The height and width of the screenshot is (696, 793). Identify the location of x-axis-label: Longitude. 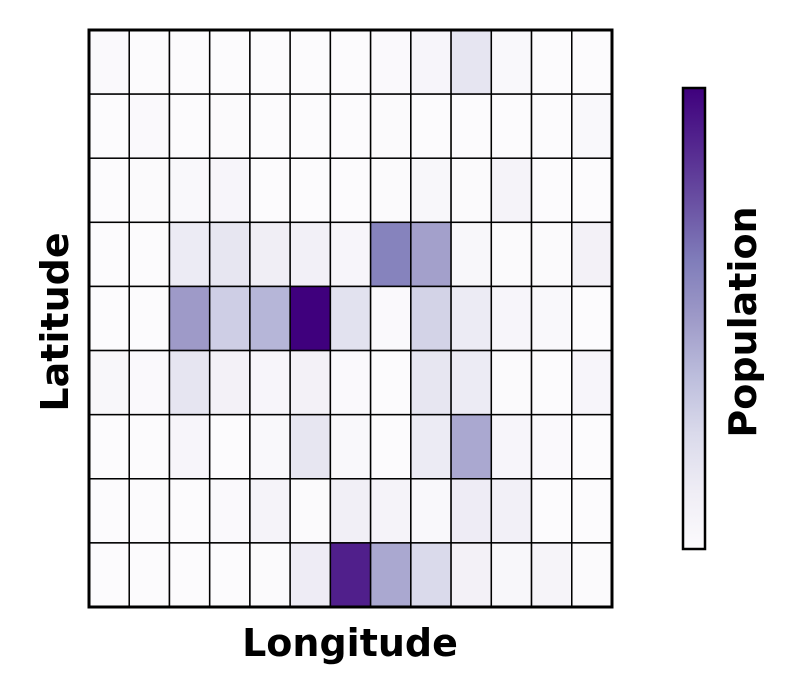
(350, 643).